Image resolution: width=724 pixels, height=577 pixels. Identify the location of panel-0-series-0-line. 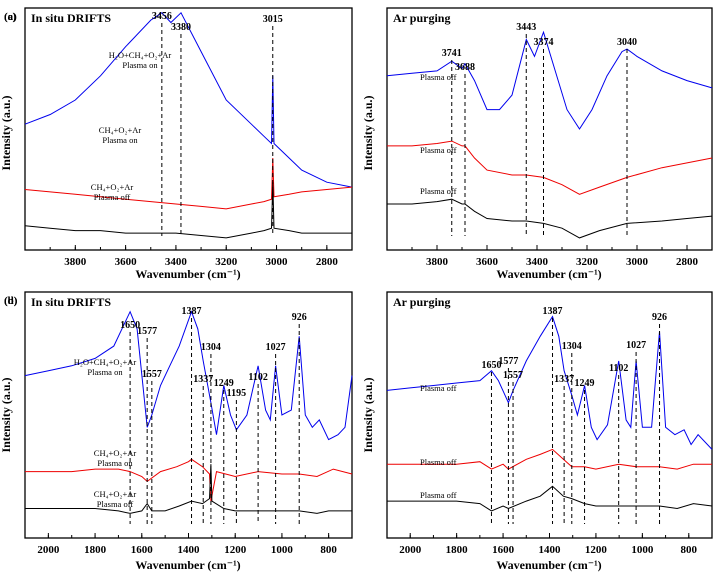
(188, 99).